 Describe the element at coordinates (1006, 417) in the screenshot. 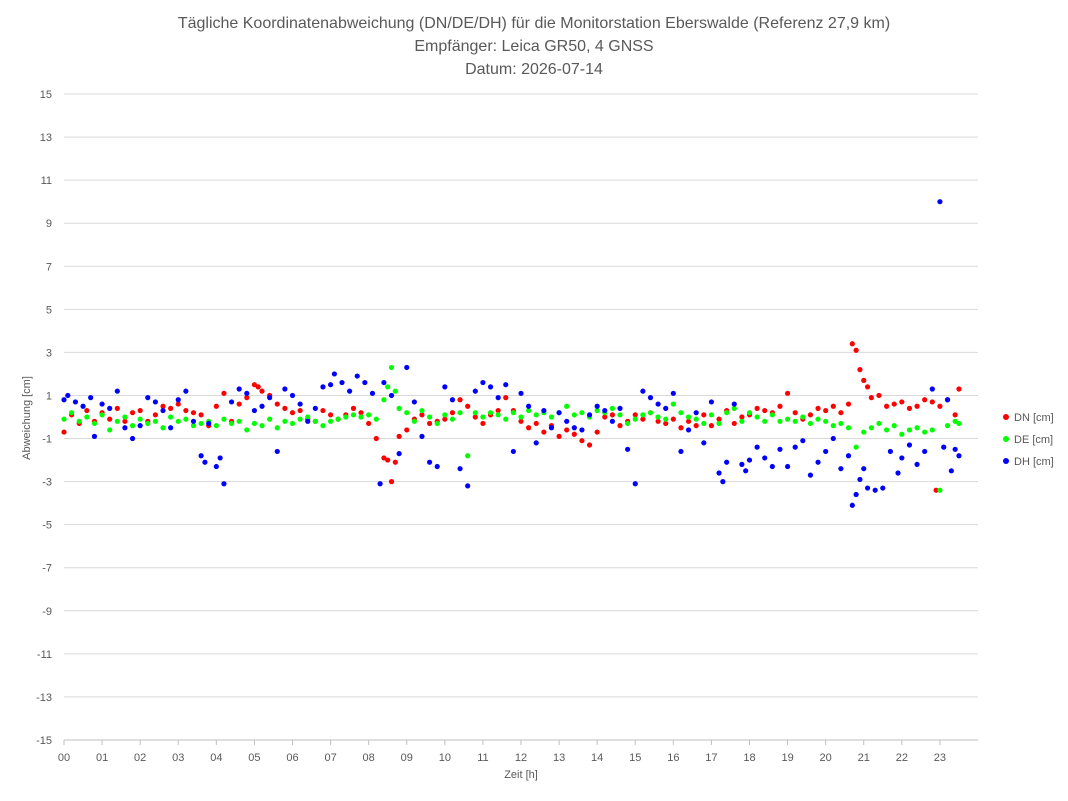

I see `legend-marker` at that location.